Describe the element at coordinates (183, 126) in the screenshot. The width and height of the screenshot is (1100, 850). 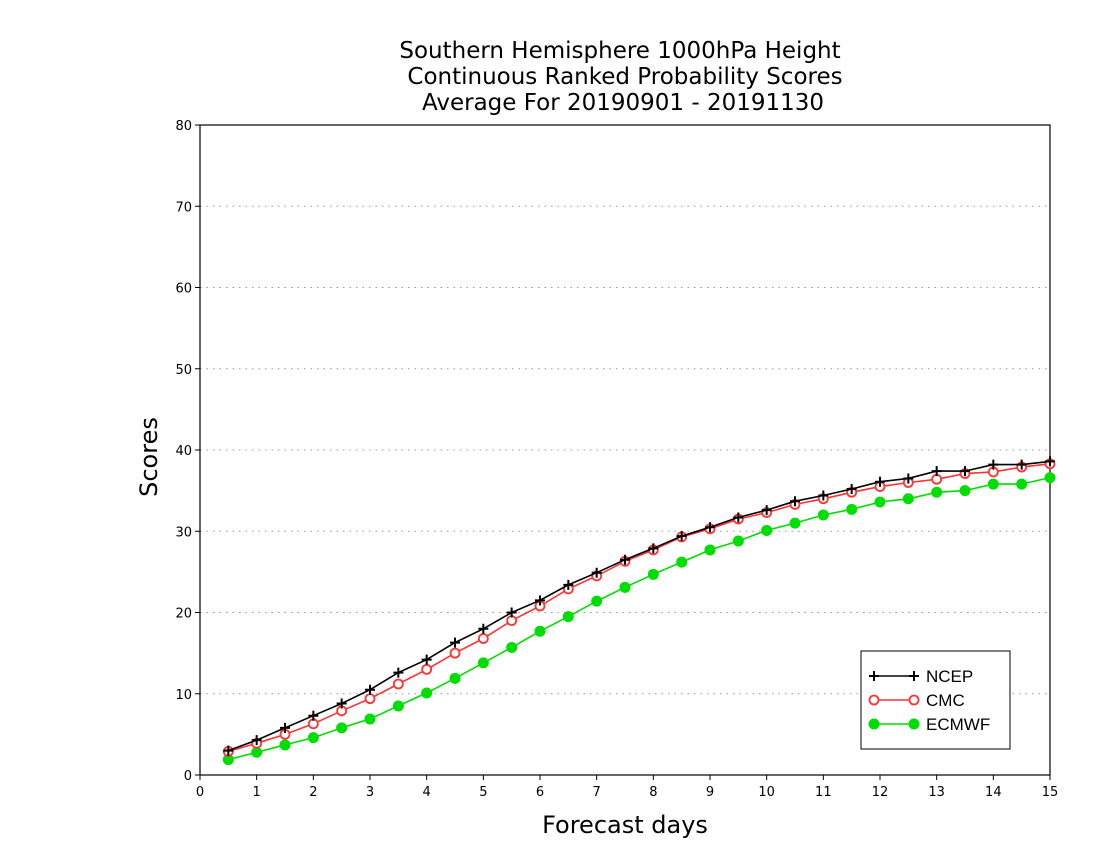
I see `y-tick-label: 80` at that location.